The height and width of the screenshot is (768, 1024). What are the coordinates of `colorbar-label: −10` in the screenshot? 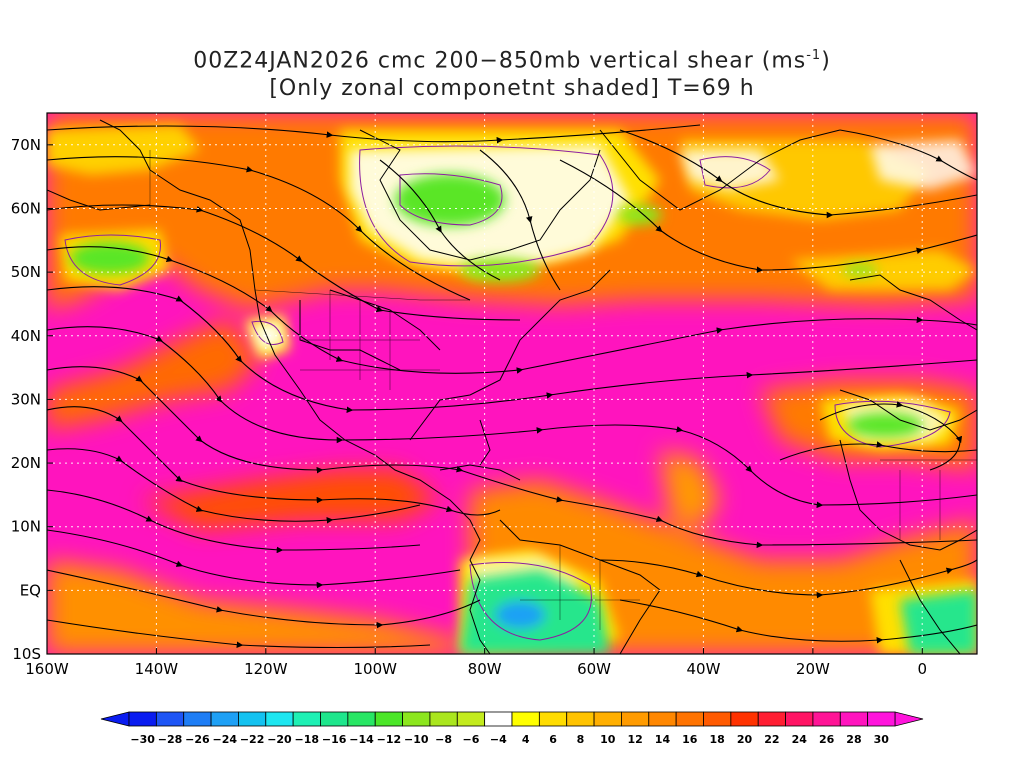 It's located at (416, 739).